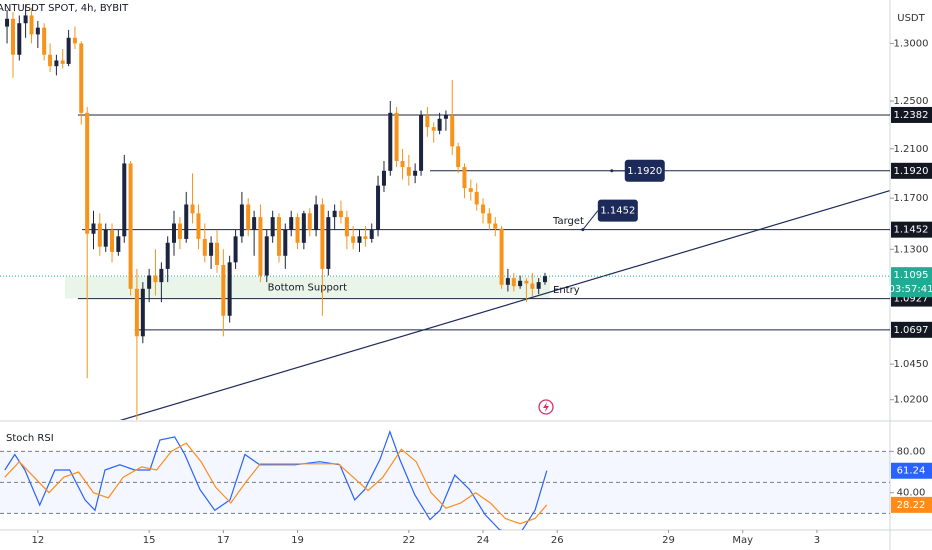  I want to click on callout-box, so click(617, 210).